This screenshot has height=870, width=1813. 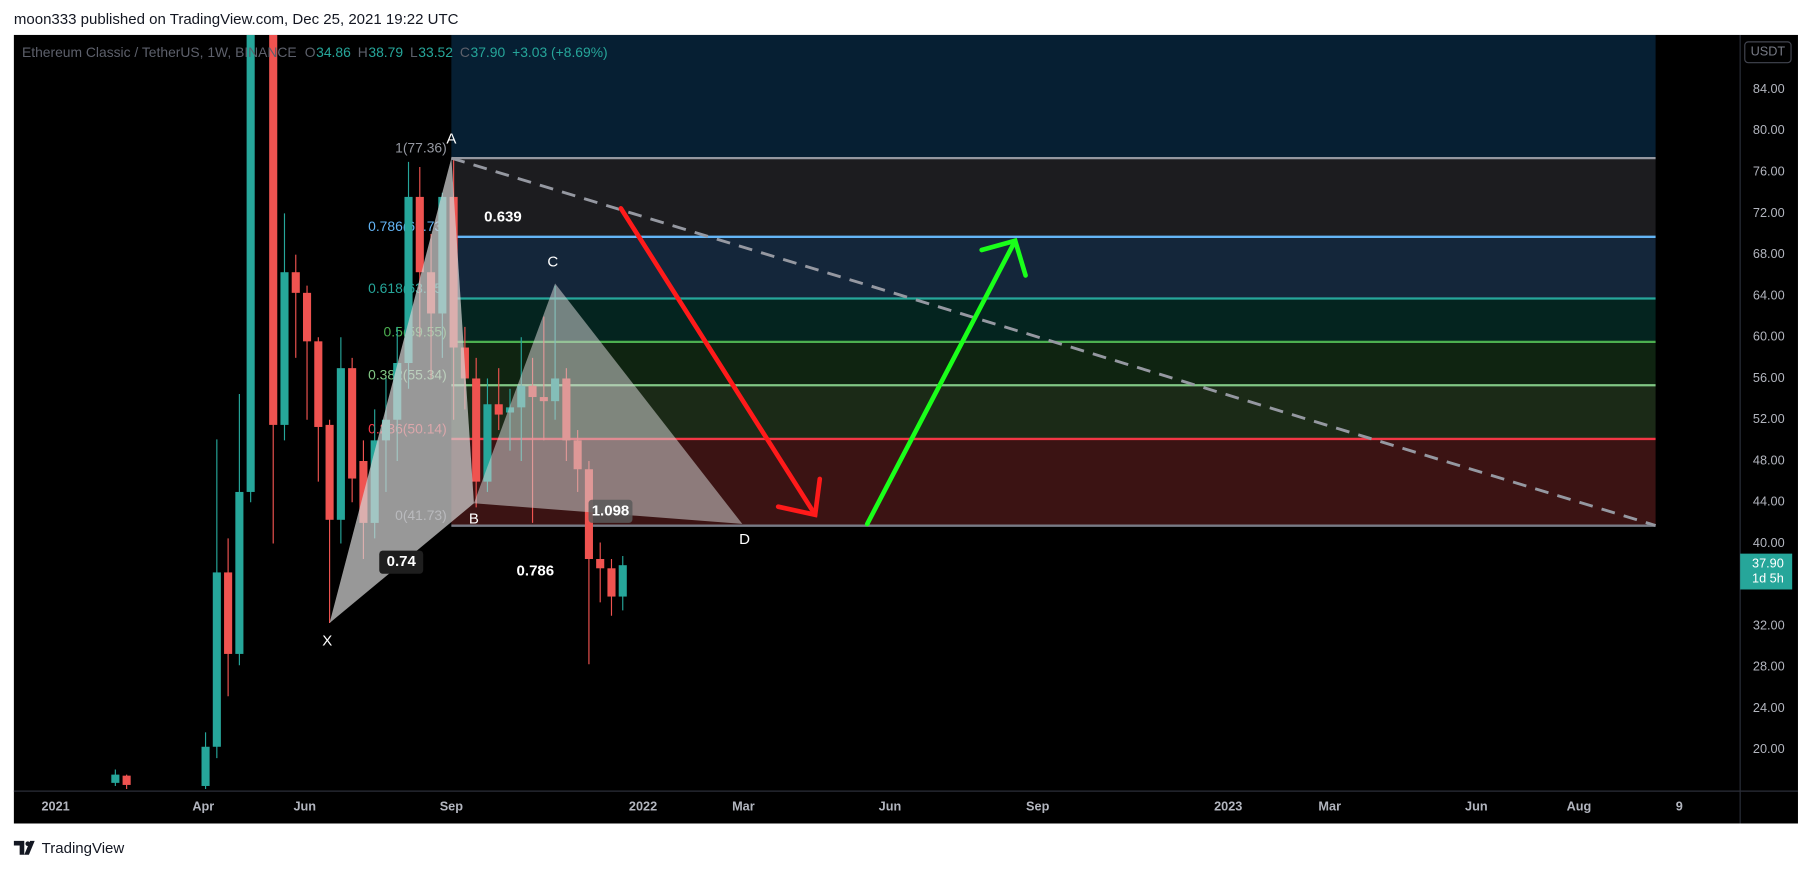 What do you see at coordinates (327, 640) in the screenshot?
I see `pattern-point-label: X` at bounding box center [327, 640].